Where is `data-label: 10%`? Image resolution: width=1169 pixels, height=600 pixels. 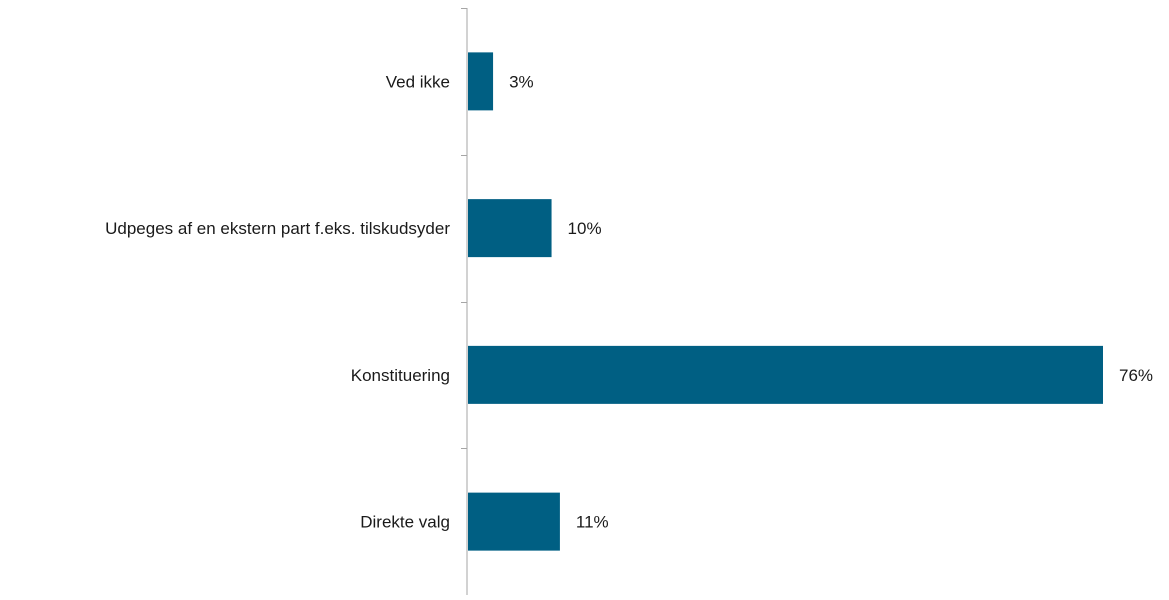 data-label: 10% is located at coordinates (585, 228).